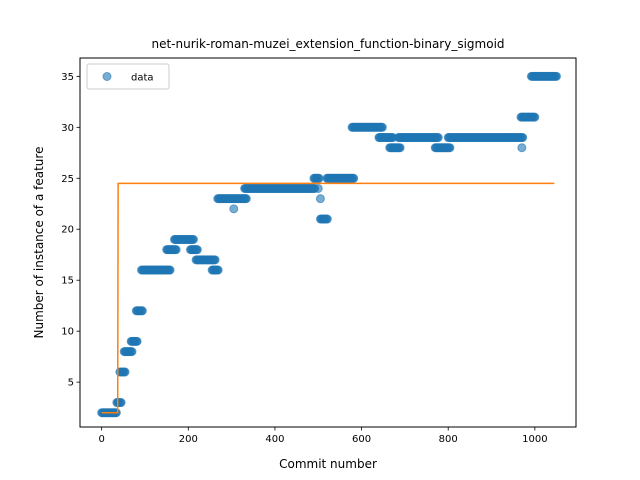 This screenshot has height=480, width=640. I want to click on legend-box, so click(128, 76).